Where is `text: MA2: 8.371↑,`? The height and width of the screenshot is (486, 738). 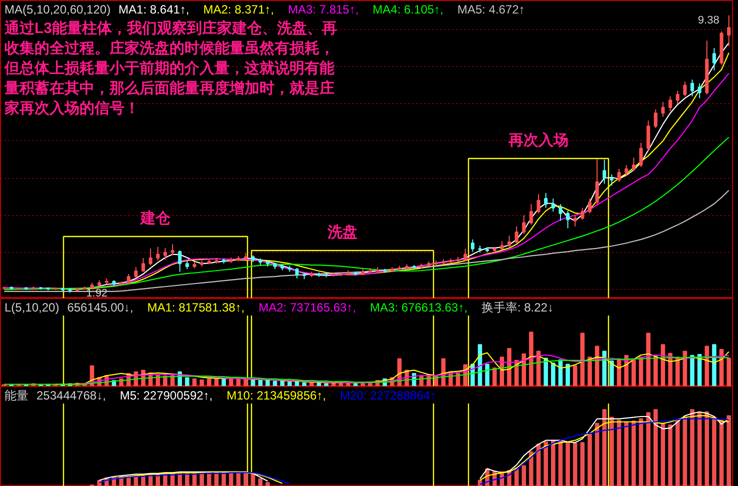
text: MA2: 8.371↑, is located at coordinates (238, 9).